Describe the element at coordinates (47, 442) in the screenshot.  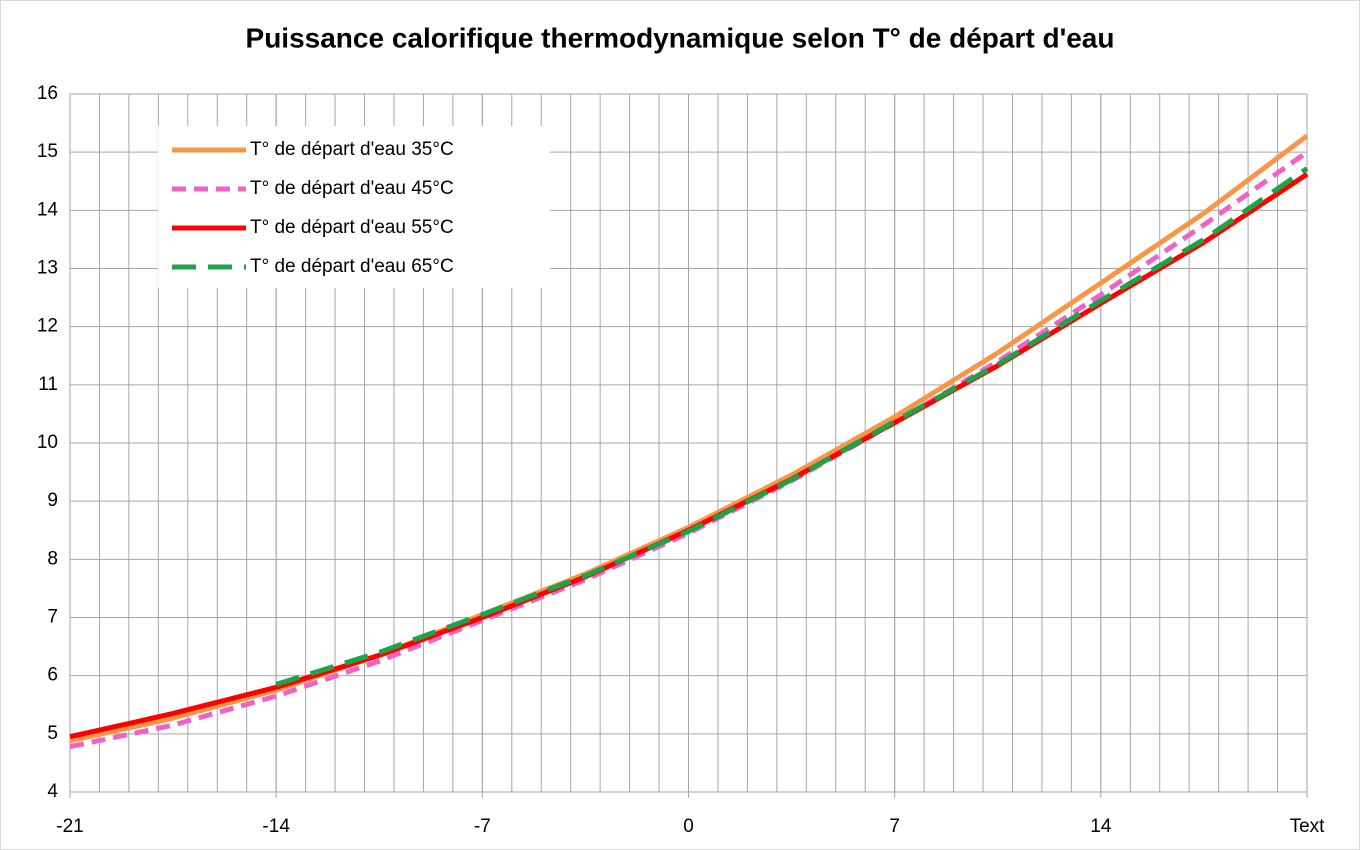
I see `y-tick-label: 10` at that location.